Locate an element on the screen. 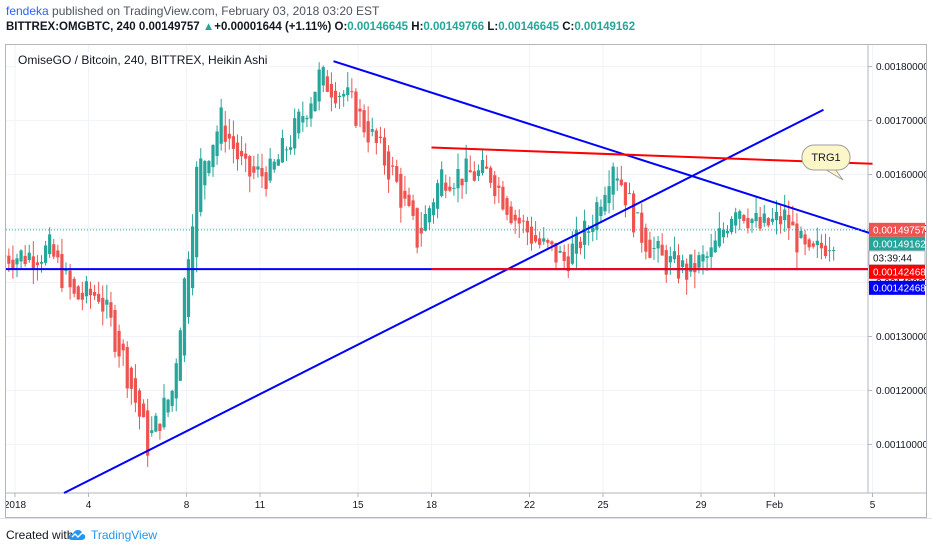 The image size is (932, 551). tradingview-cloud-icon is located at coordinates (77, 535).